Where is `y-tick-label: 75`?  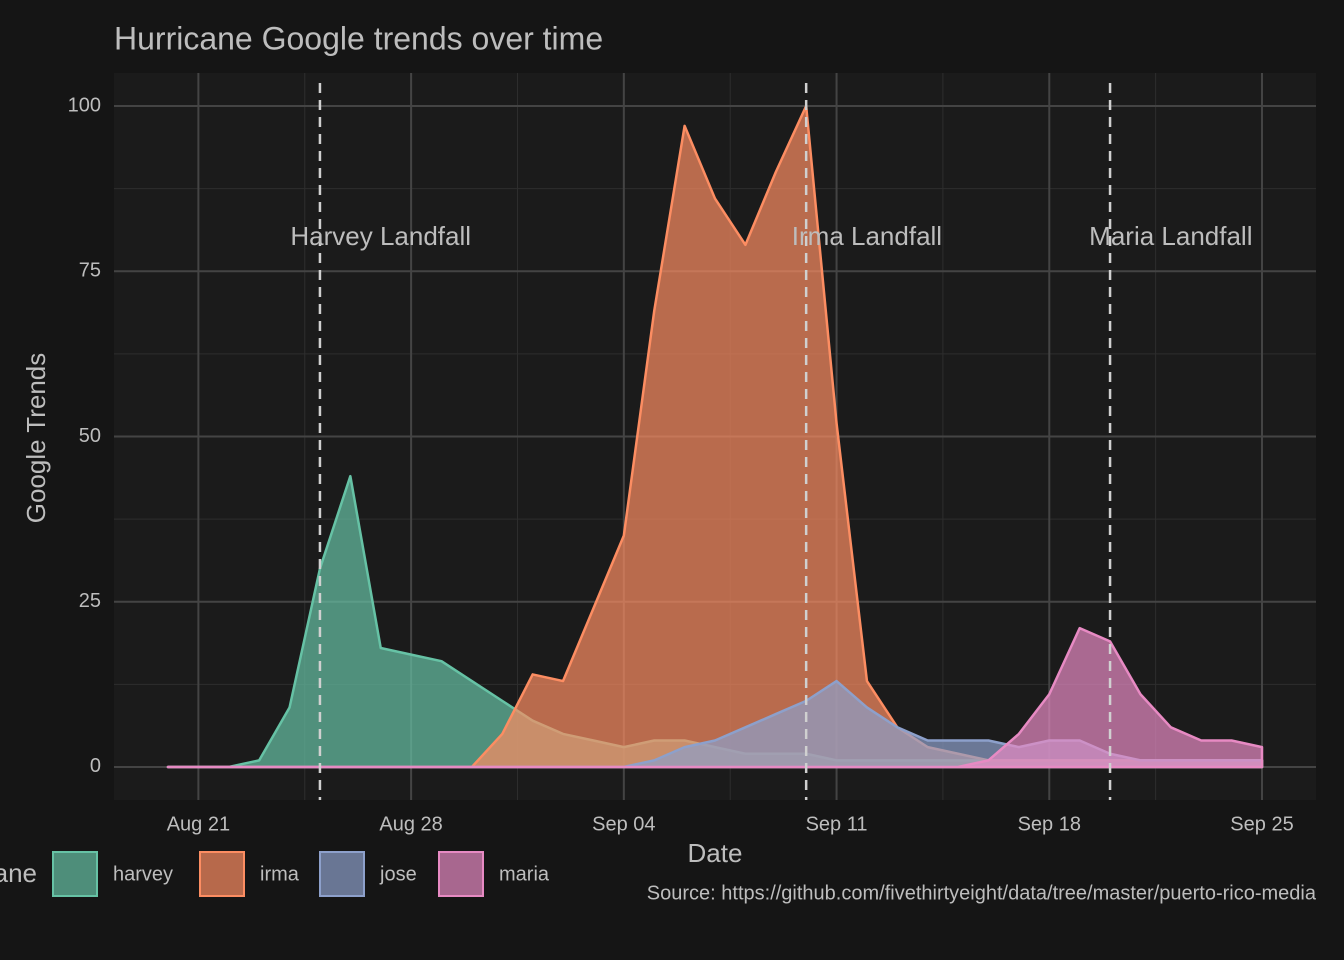
y-tick-label: 75 is located at coordinates (90, 271).